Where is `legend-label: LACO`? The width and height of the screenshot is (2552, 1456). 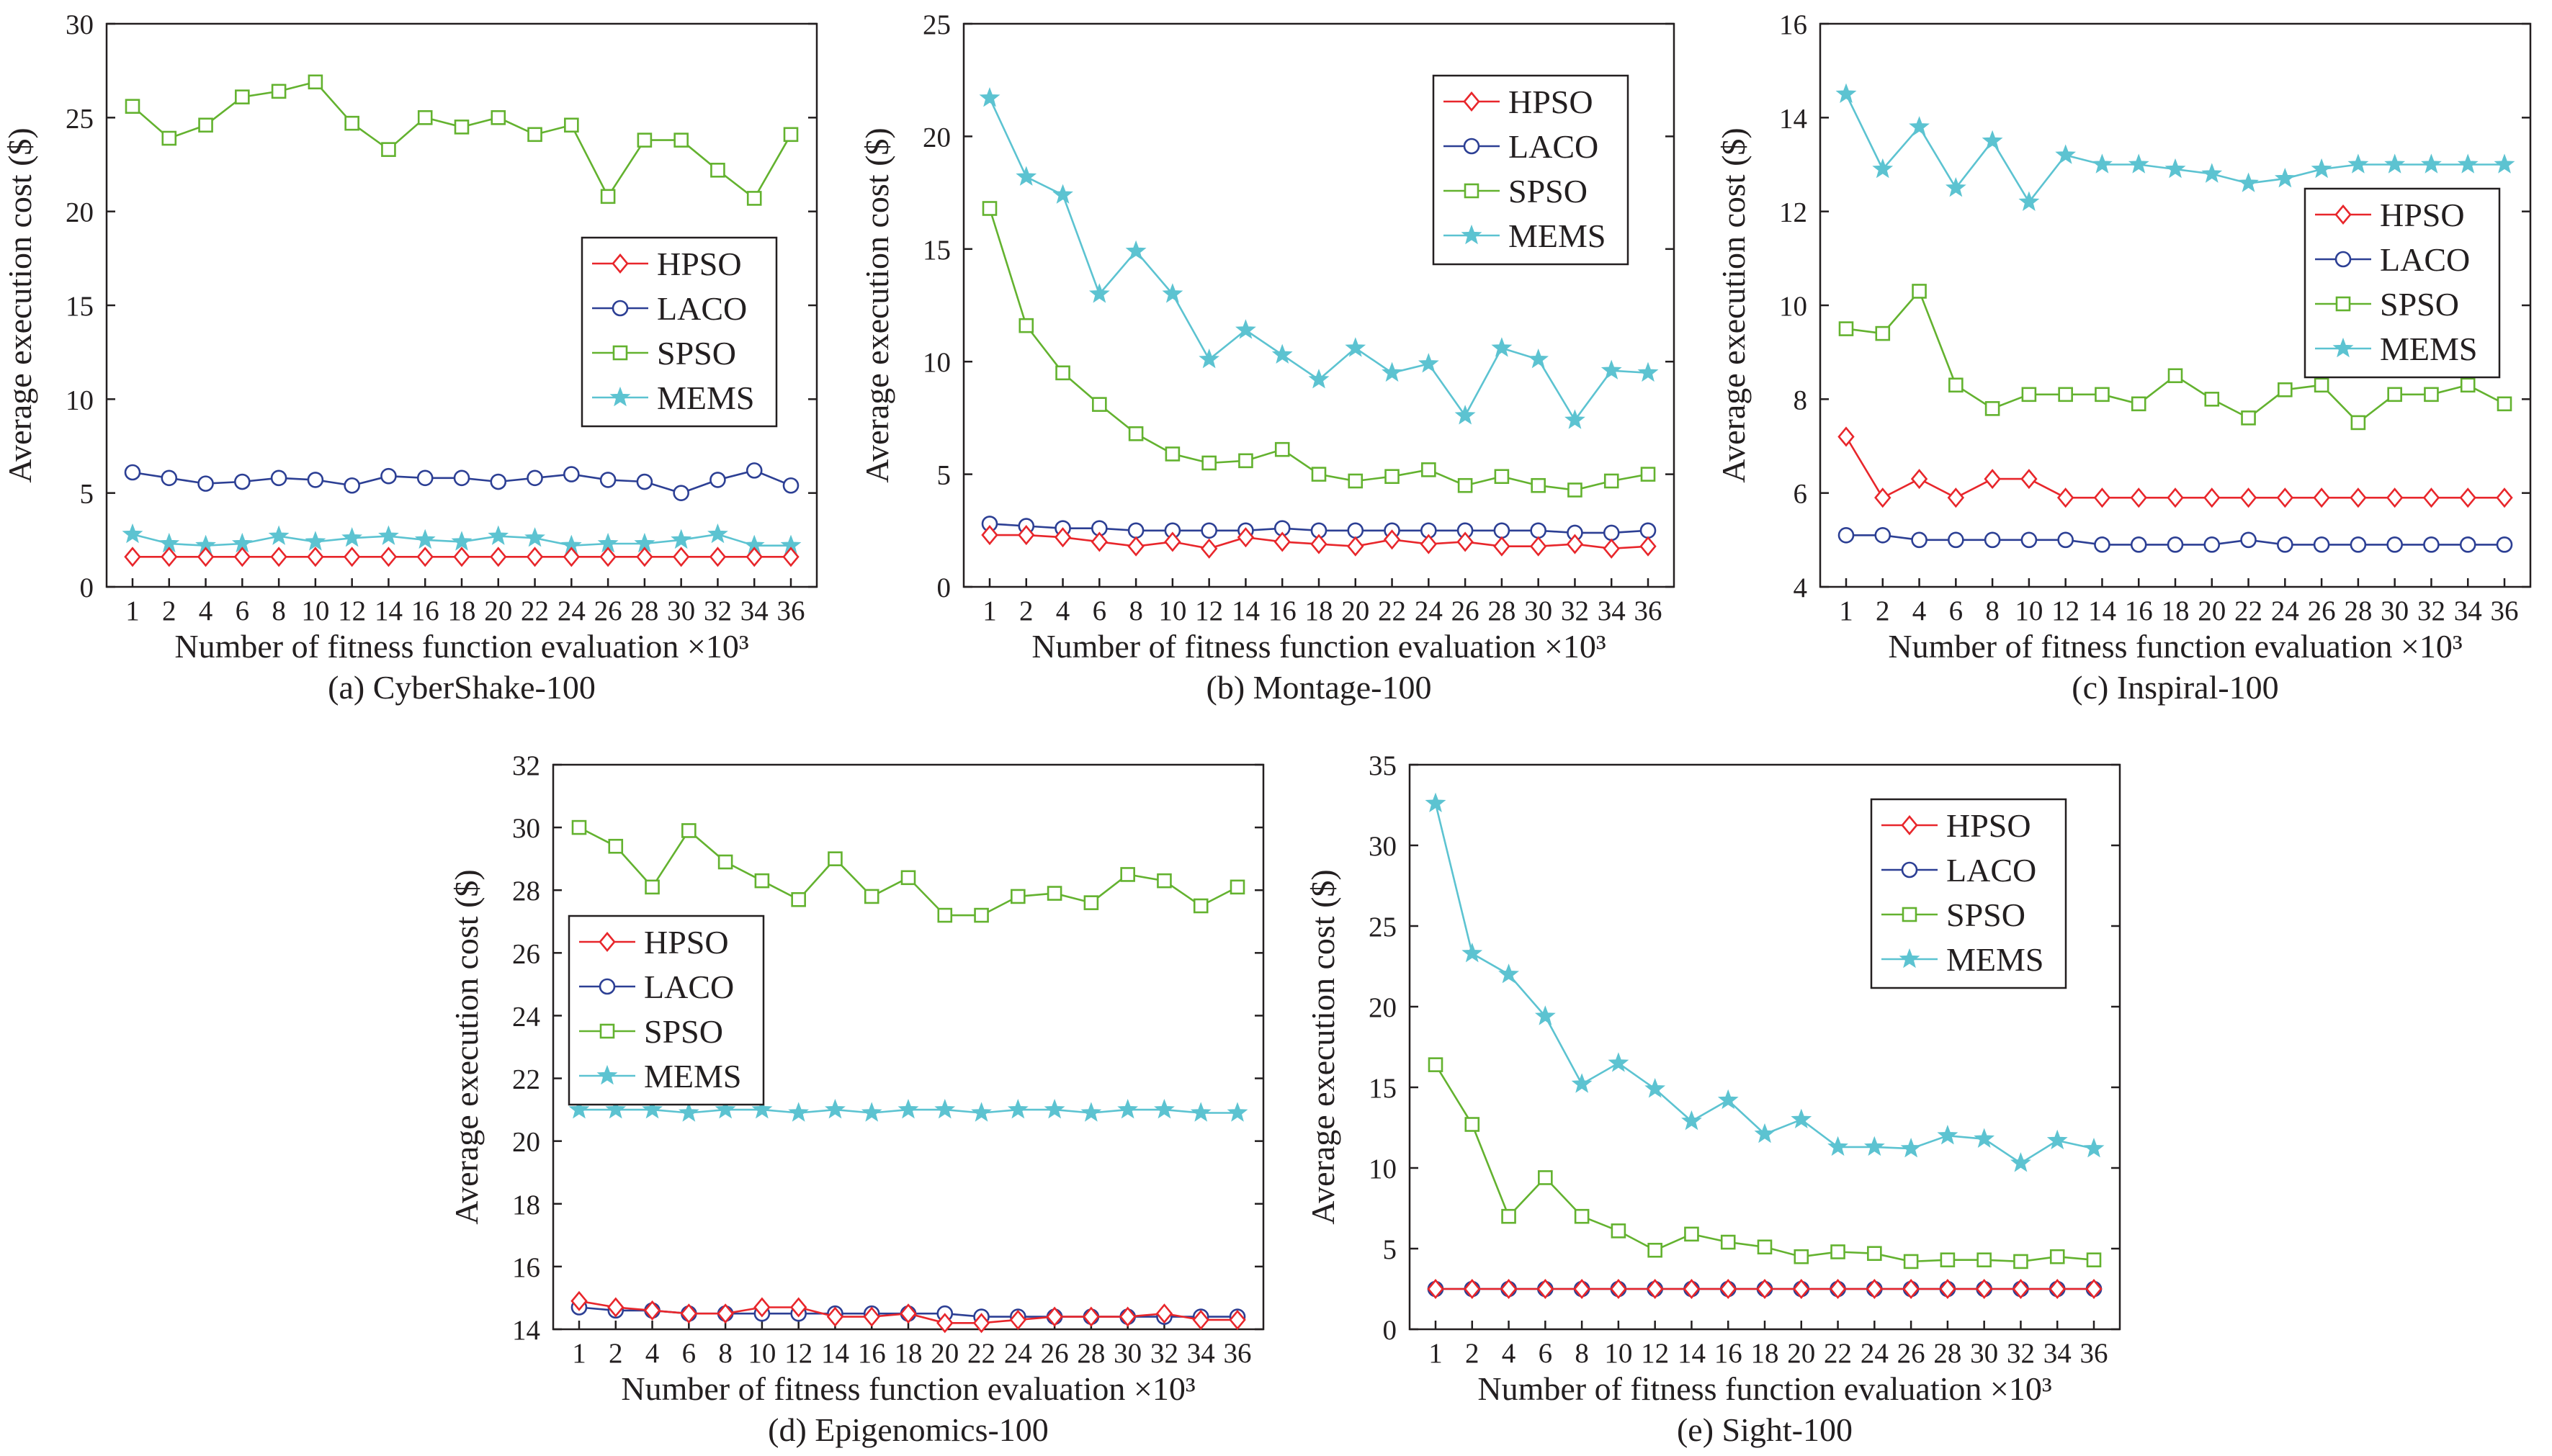
legend-label: LACO is located at coordinates (1991, 870).